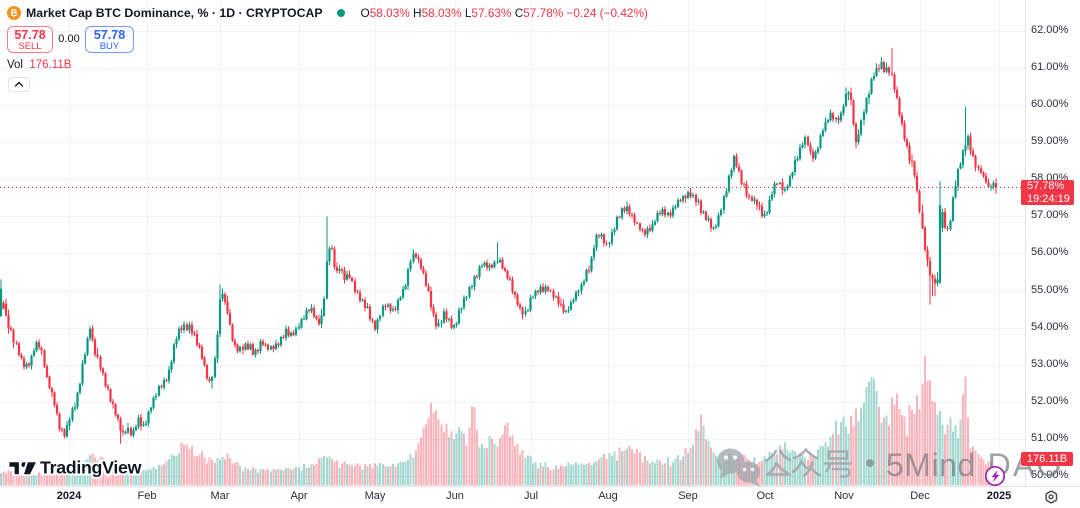  Describe the element at coordinates (14, 13) in the screenshot. I see `svg-text: B` at that location.